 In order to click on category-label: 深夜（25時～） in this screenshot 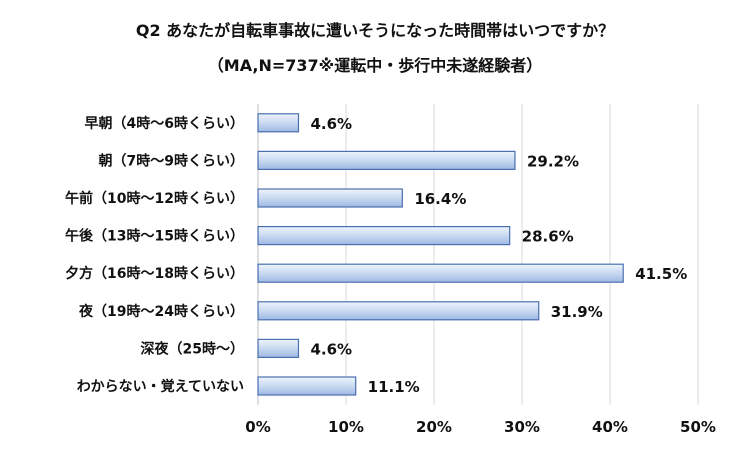, I will do `click(192, 348)`.